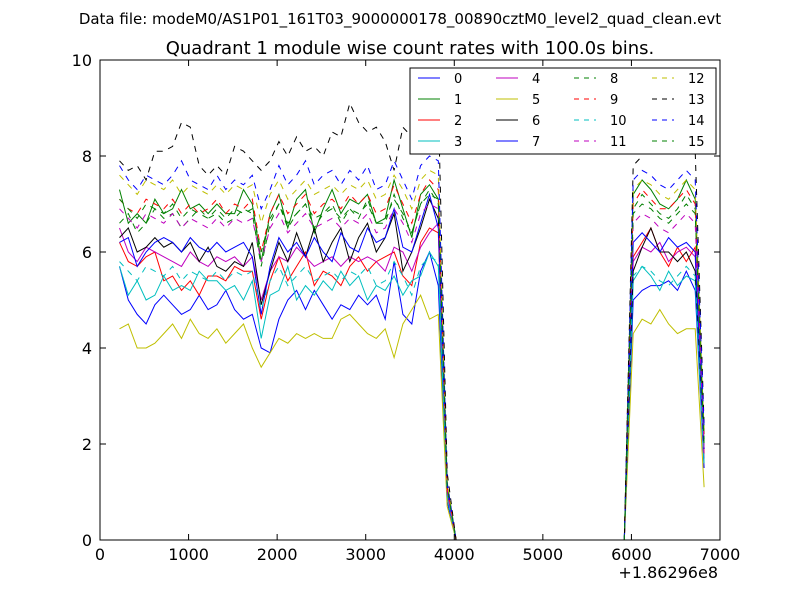 Image resolution: width=800 pixels, height=600 pixels. I want to click on legend-label-10: 10, so click(618, 121).